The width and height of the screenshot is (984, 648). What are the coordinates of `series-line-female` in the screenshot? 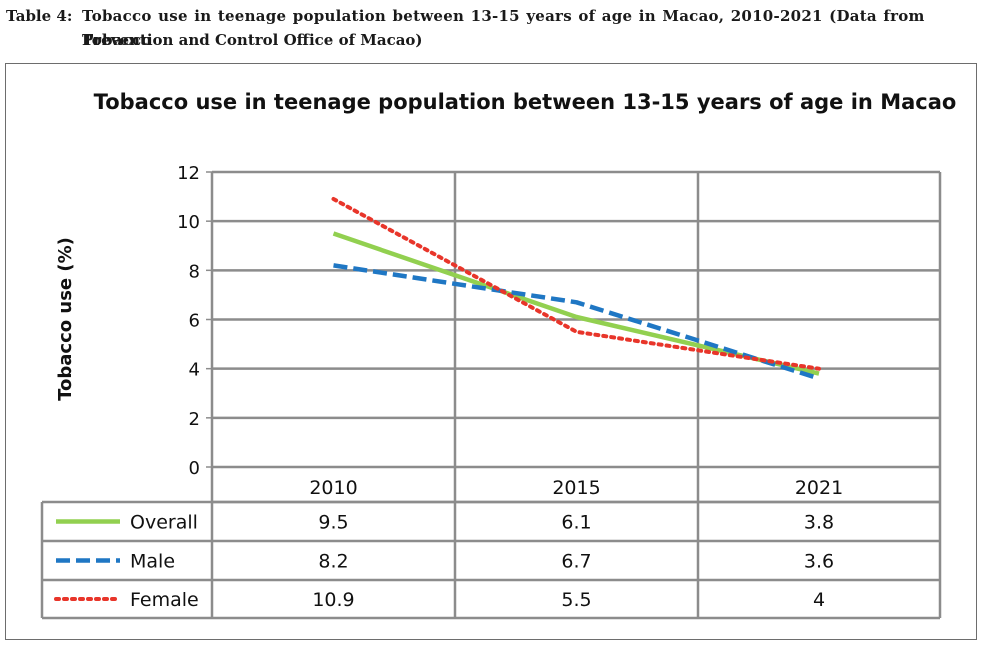 It's located at (576, 284).